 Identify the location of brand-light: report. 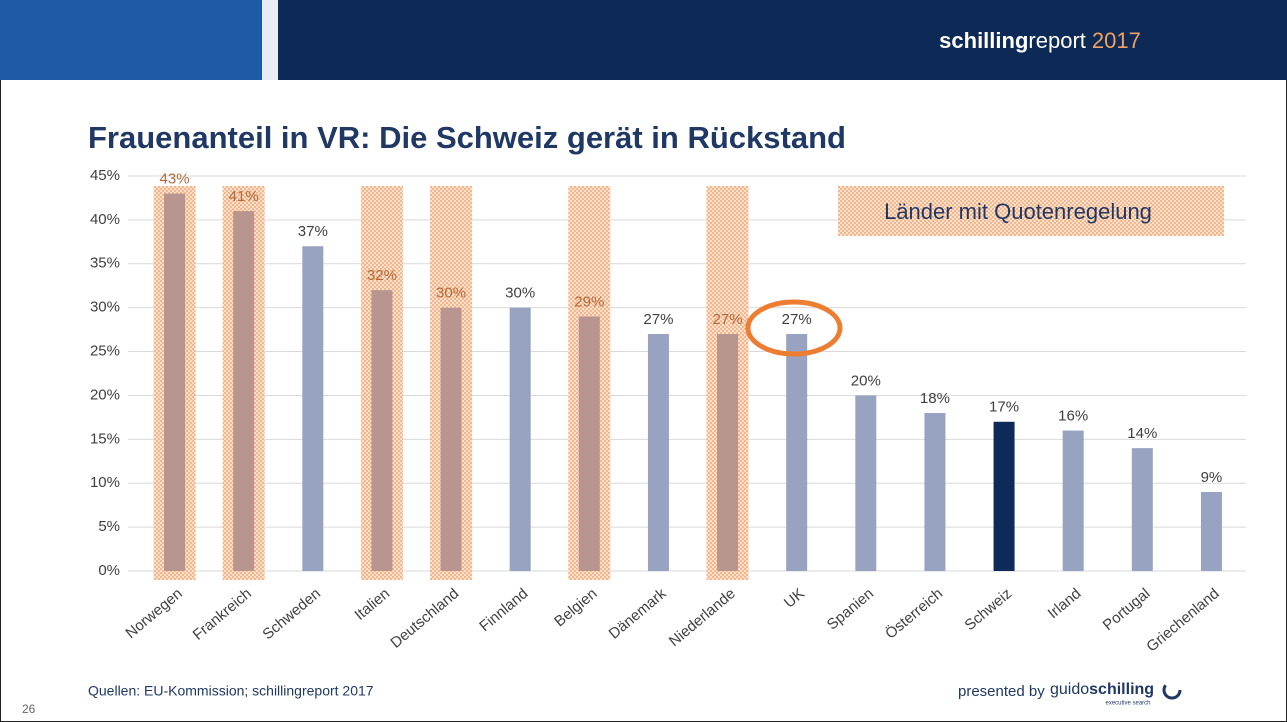
(1056, 40).